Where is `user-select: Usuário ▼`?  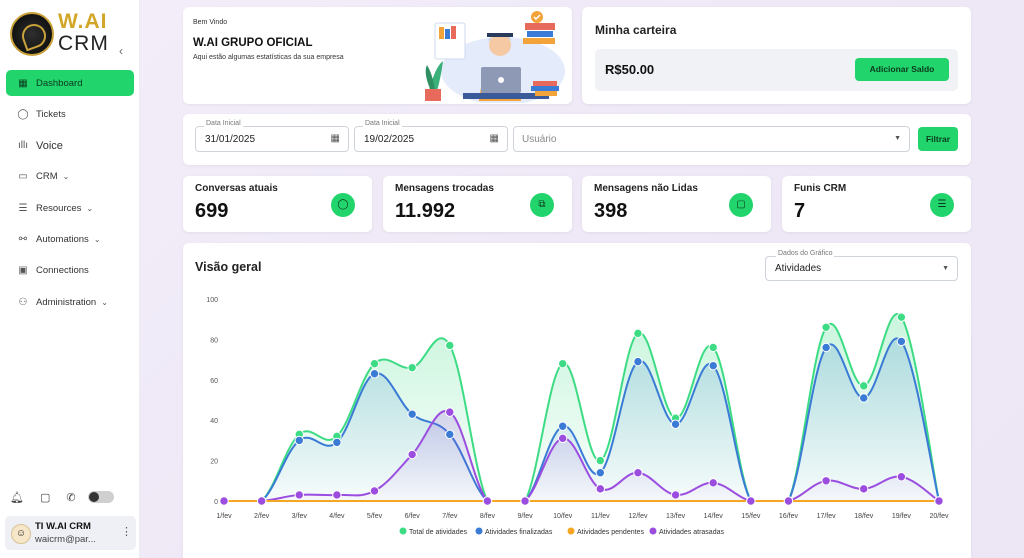
user-select: Usuário ▼ is located at coordinates (711, 139).